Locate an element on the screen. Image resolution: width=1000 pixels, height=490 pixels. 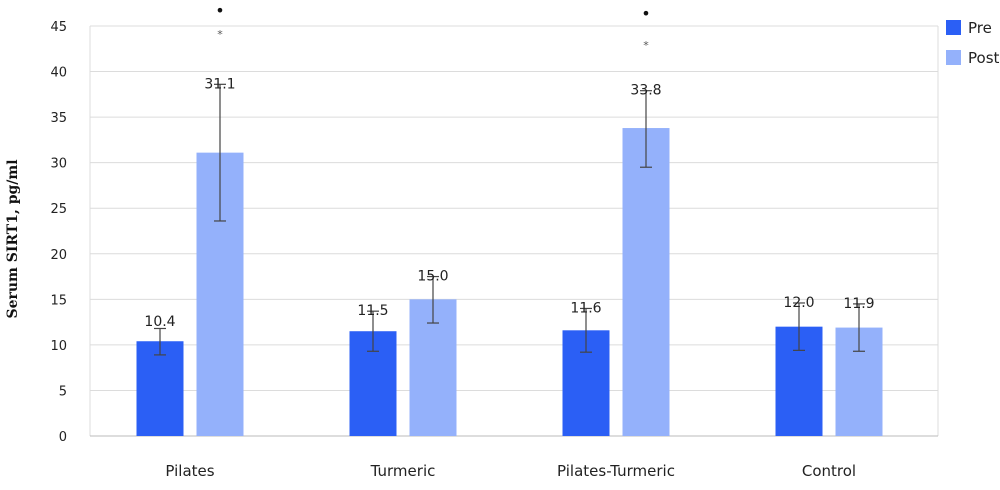
legend-swatch-post is located at coordinates (953, 57).